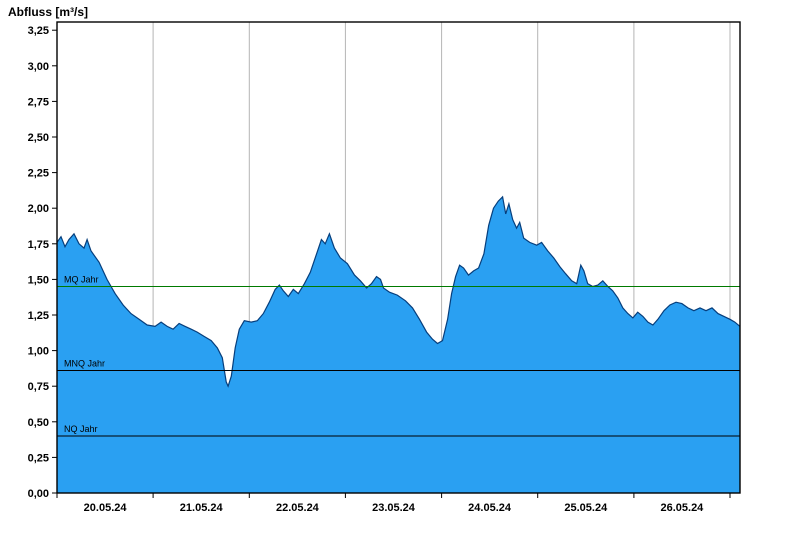  Describe the element at coordinates (38, 494) in the screenshot. I see `y-tick-label: 0,00` at that location.